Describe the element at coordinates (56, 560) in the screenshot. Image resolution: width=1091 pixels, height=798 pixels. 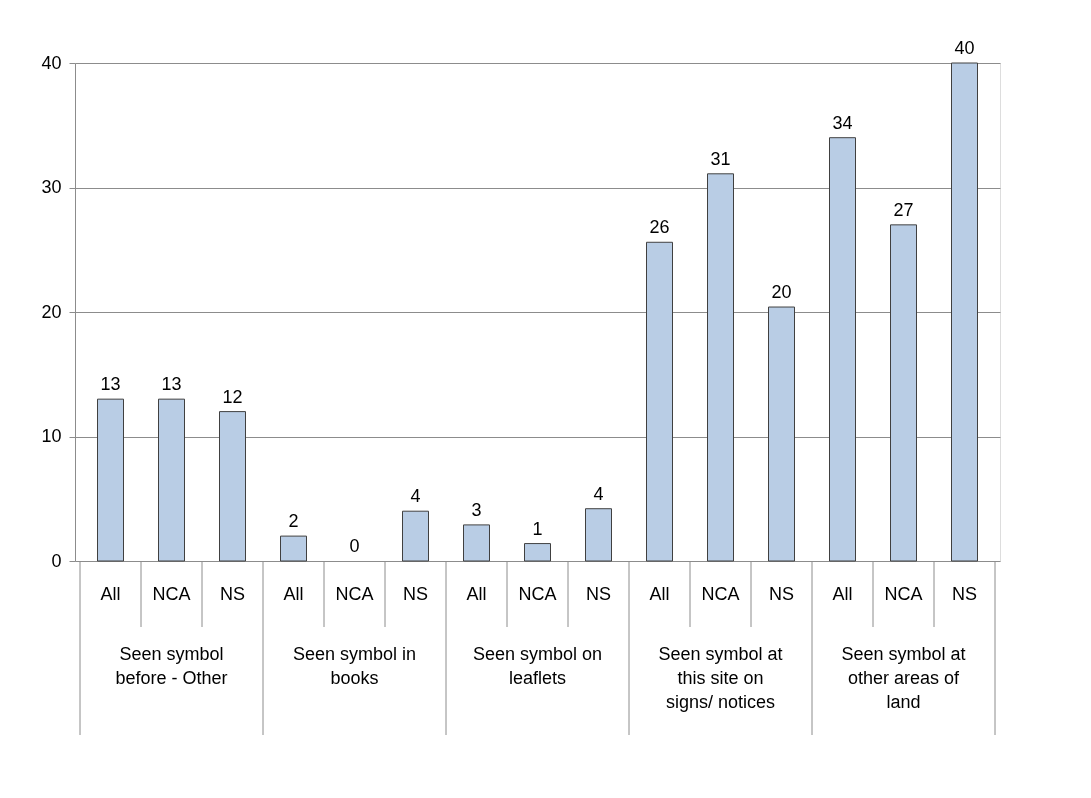
I see `y-tick-label: 0` at that location.